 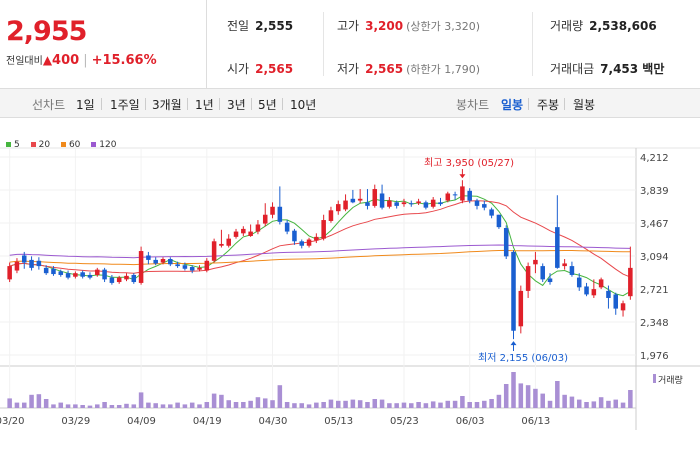 What do you see at coordinates (470, 421) in the screenshot?
I see `x-tick-label: 06/03` at bounding box center [470, 421].